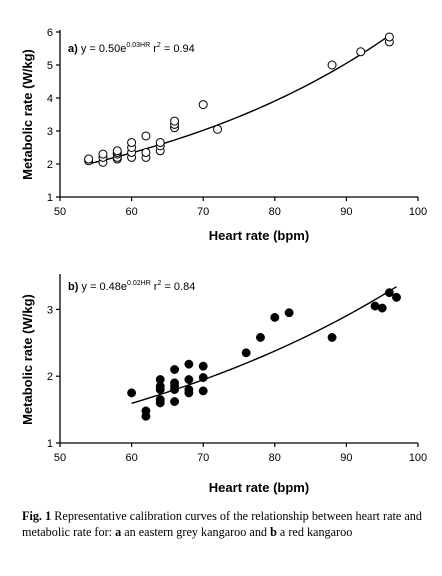  I want to click on caption-label-b: b, so click(273, 532).